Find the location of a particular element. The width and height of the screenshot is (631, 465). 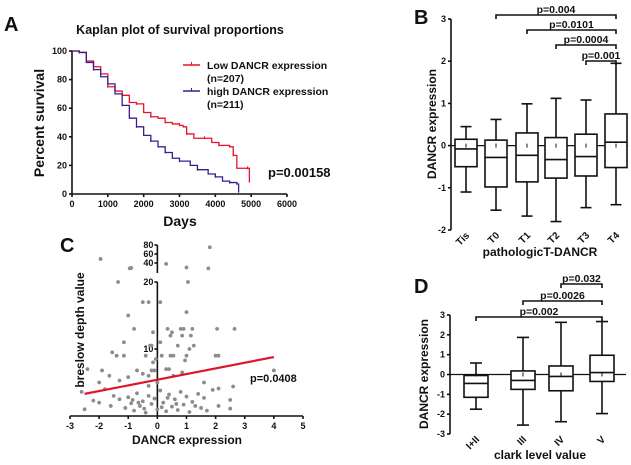

y-tick-label: 1 is located at coordinates (442, 355).